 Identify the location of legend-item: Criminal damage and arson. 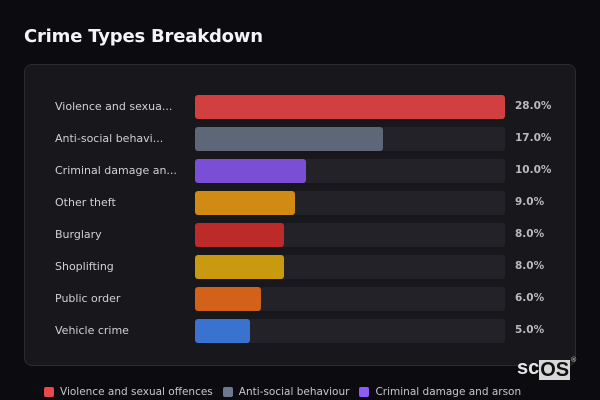
(440, 392).